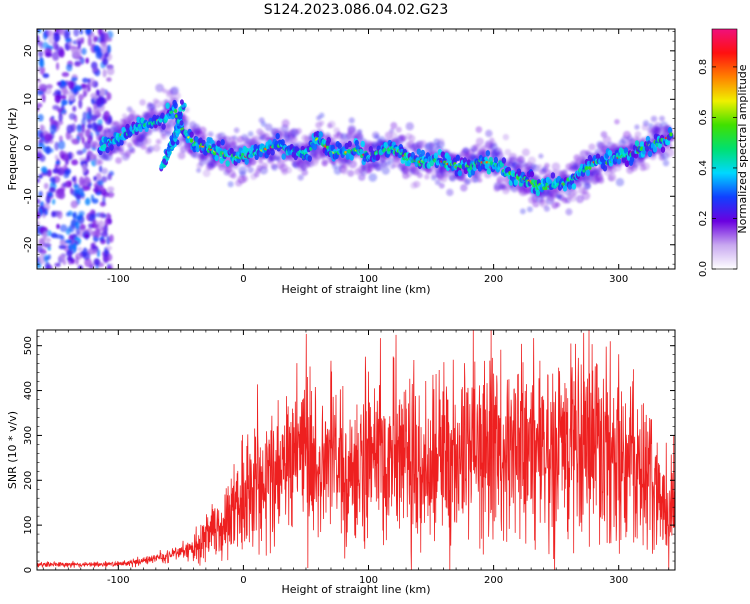  What do you see at coordinates (703, 269) in the screenshot?
I see `colorbar-tick-label: 0.0` at bounding box center [703, 269].